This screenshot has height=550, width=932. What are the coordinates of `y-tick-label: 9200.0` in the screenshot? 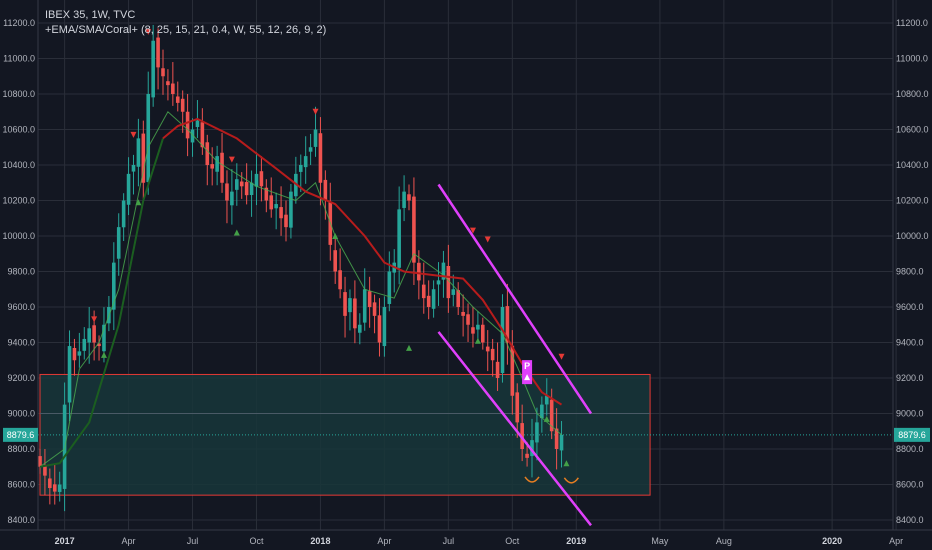 It's located at (910, 378).